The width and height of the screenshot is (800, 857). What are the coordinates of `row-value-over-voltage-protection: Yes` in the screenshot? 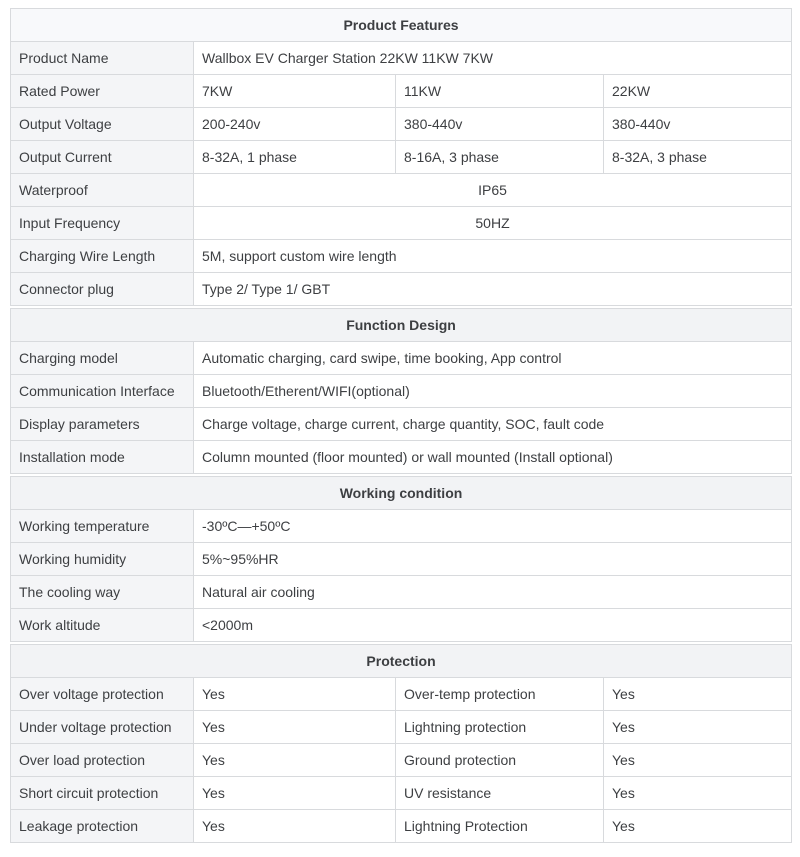 It's located at (294, 694).